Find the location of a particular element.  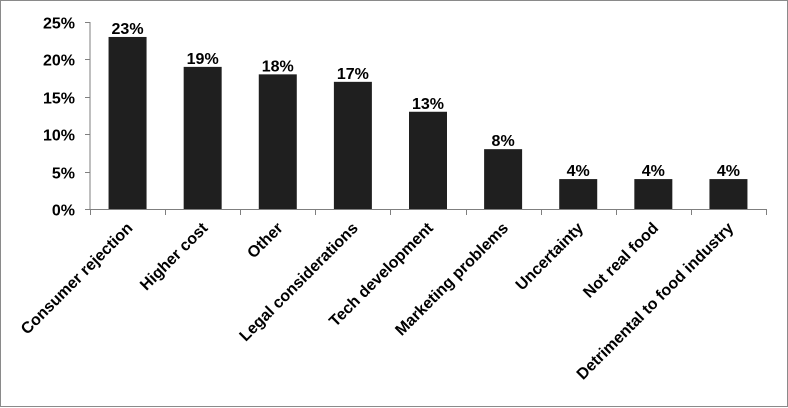

y-tick-label: 5% is located at coordinates (63, 174).